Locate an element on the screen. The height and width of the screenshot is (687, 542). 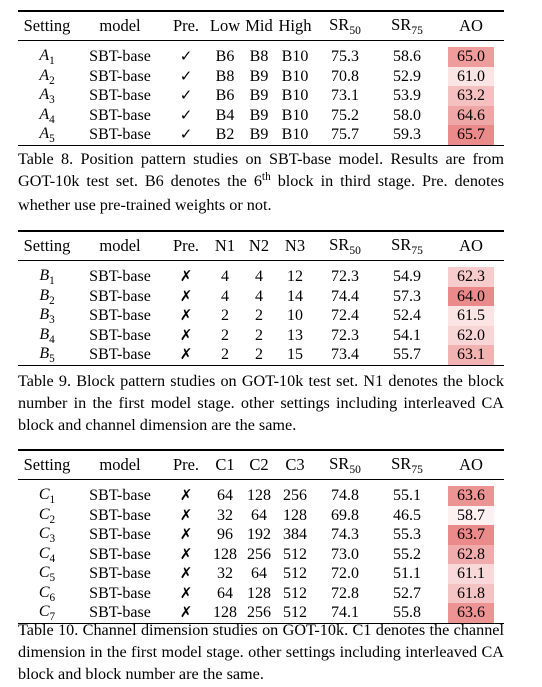
header-row: Setting model Pre. C1 C2 C3 SR50 SR75 AO is located at coordinates (261, 465).